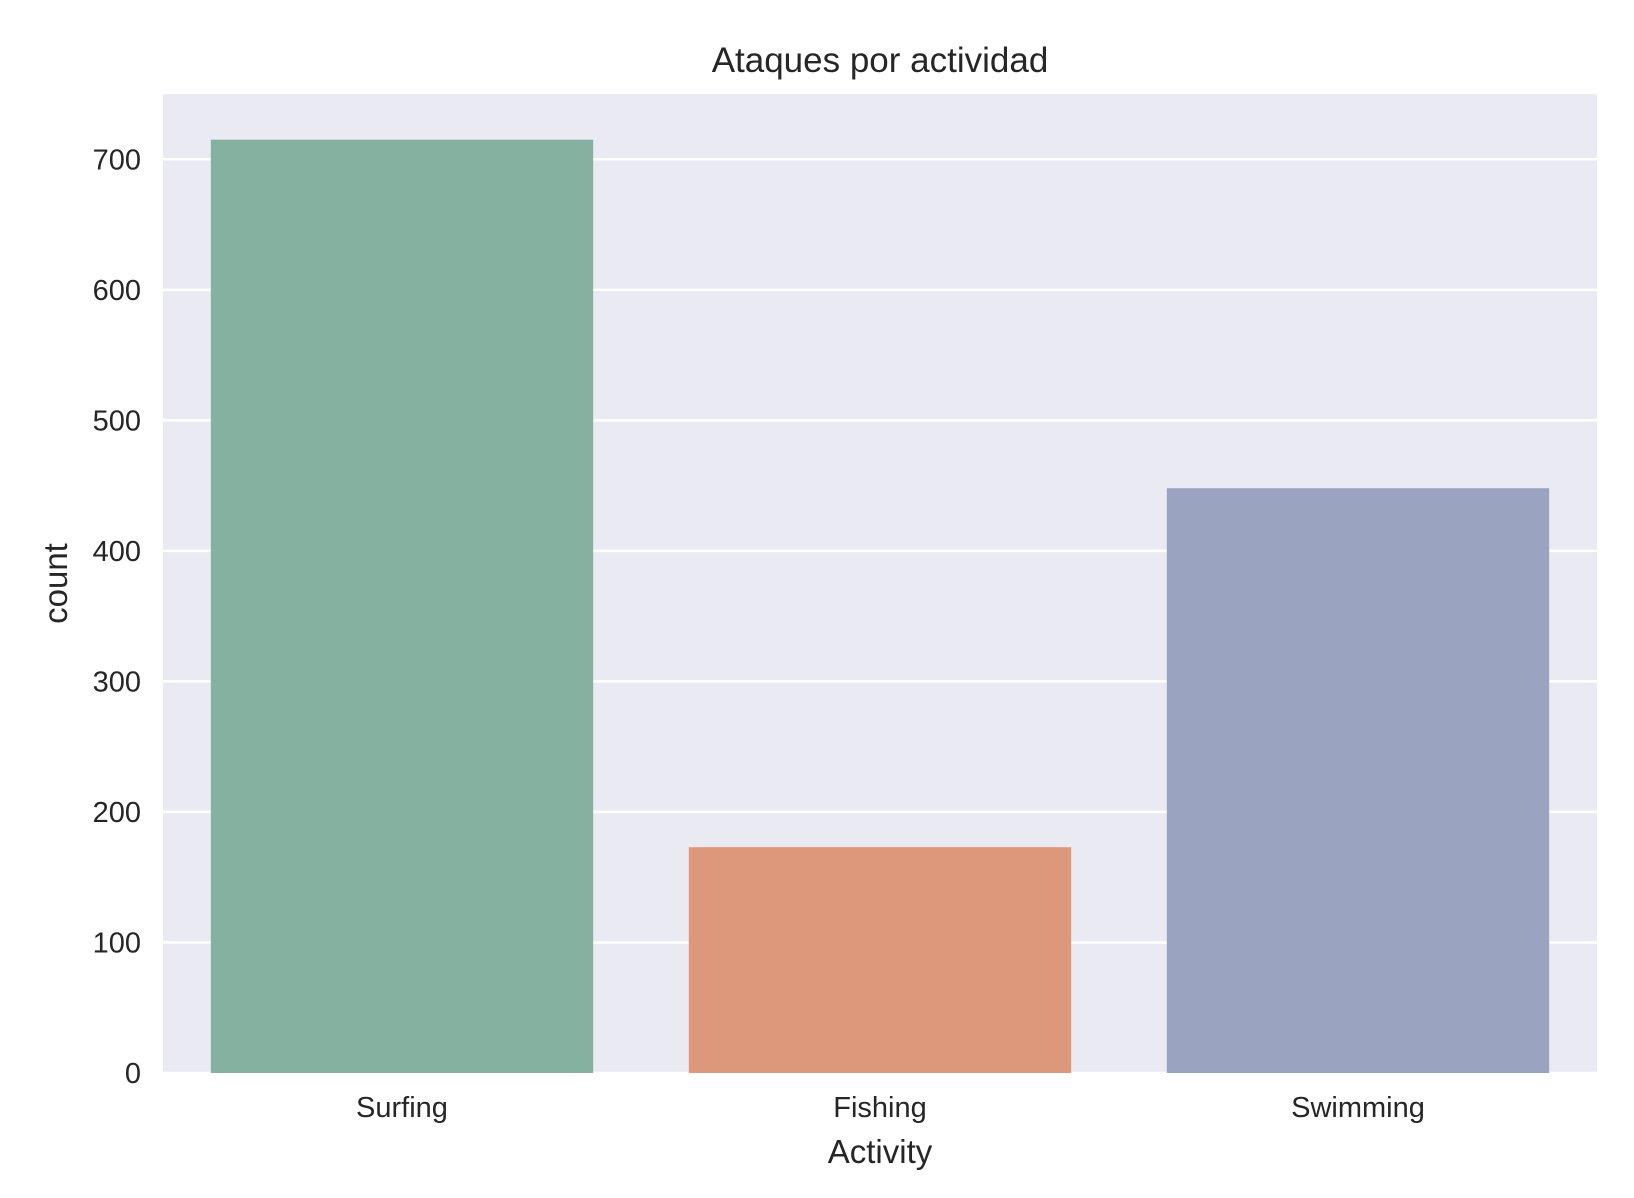  What do you see at coordinates (880, 60) in the screenshot?
I see `chart-title: Ataques por actividad` at bounding box center [880, 60].